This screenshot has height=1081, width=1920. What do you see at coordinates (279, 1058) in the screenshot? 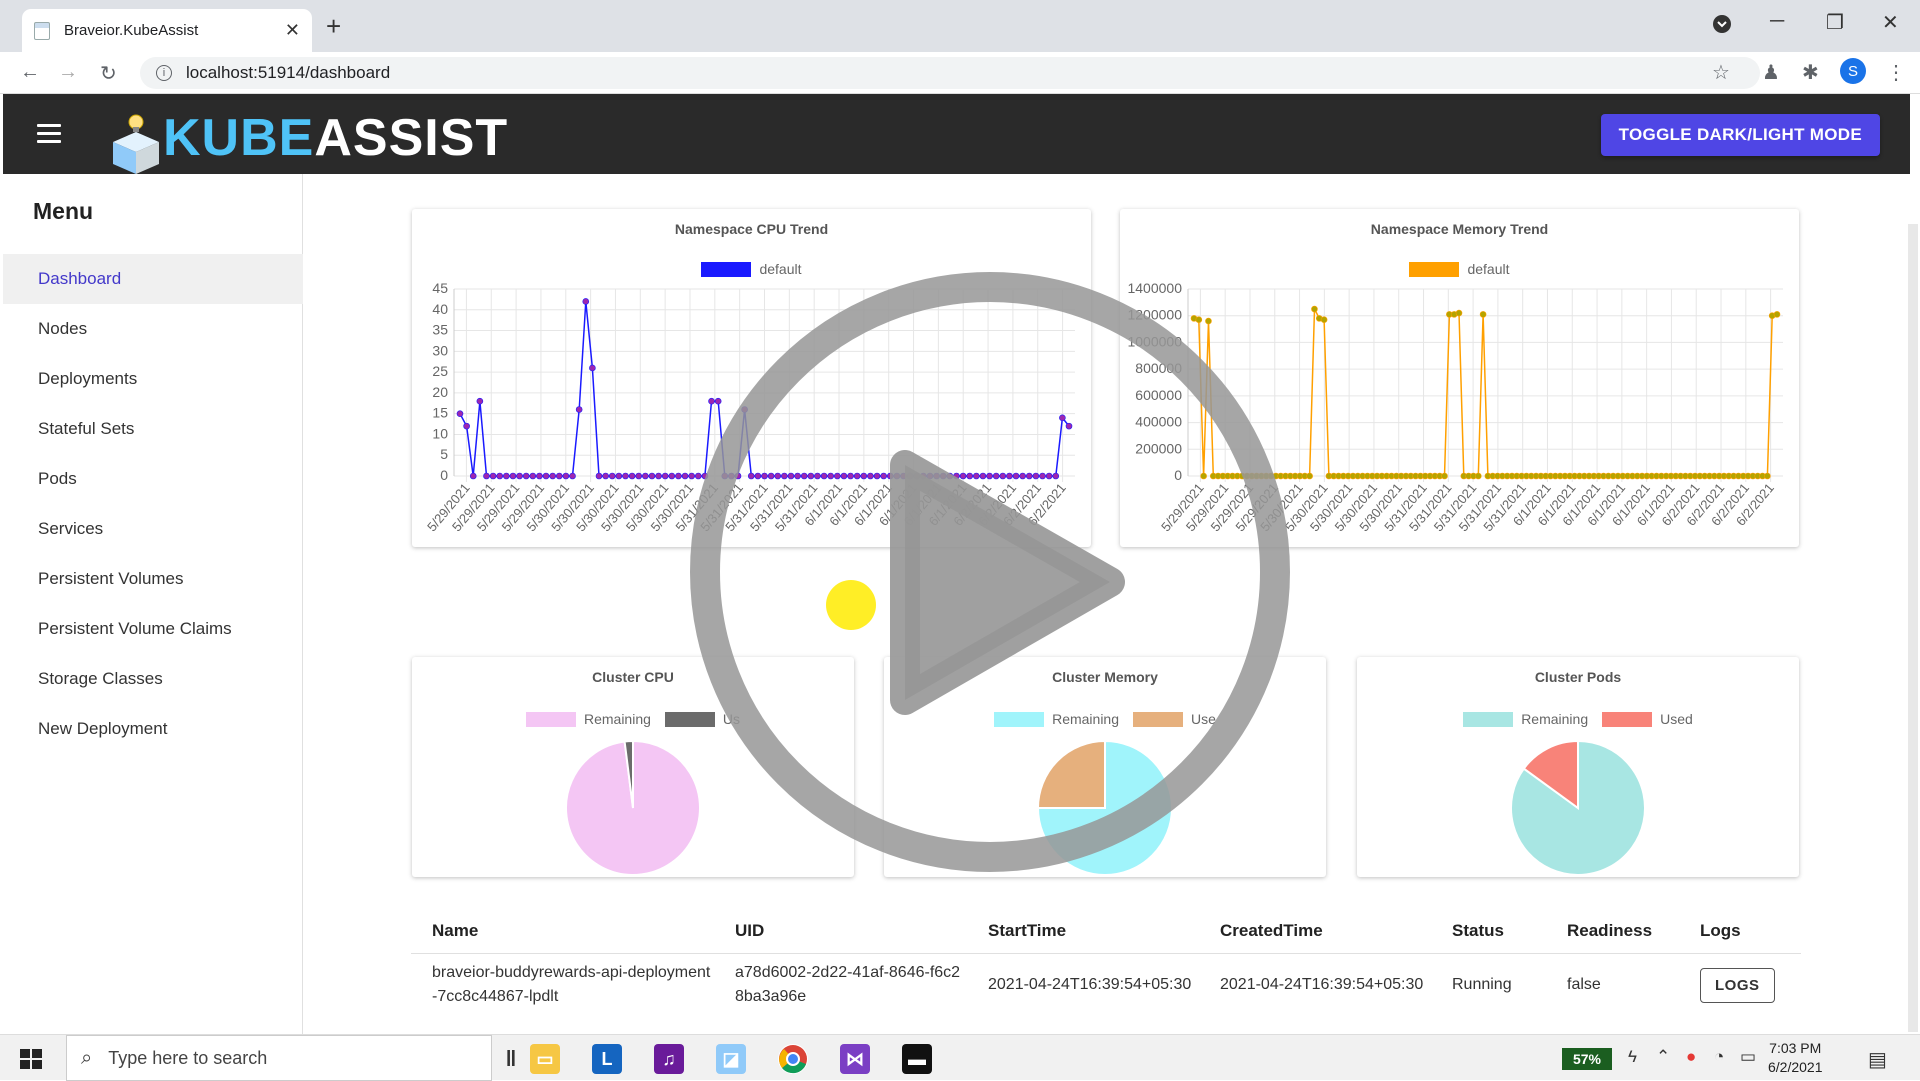
I see `taskbar-search-input: ⌕ Type here to search` at bounding box center [279, 1058].